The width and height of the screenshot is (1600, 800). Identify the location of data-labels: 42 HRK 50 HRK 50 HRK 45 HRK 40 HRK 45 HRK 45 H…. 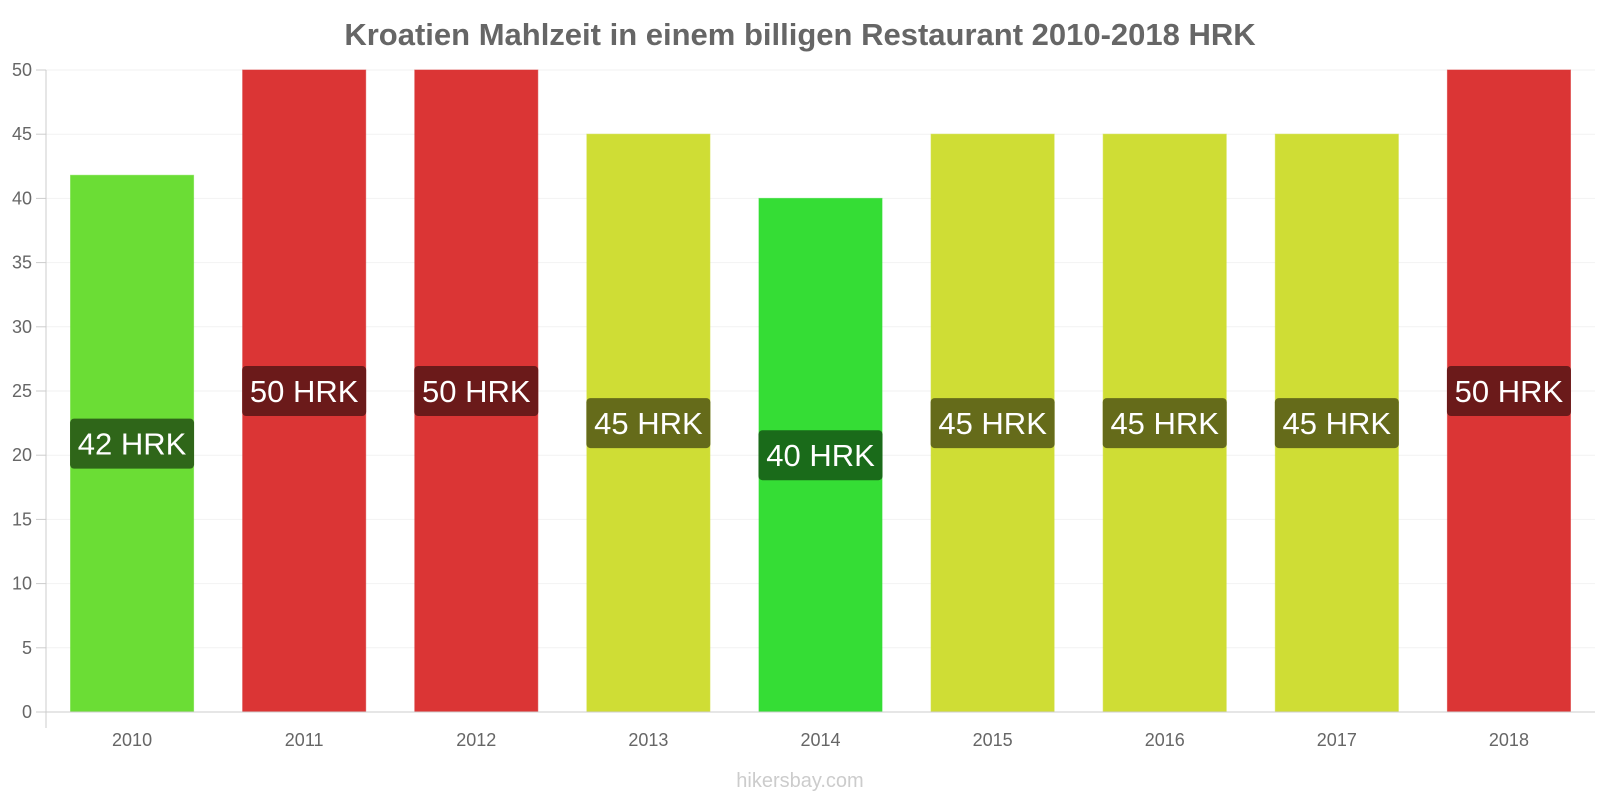
(820, 423).